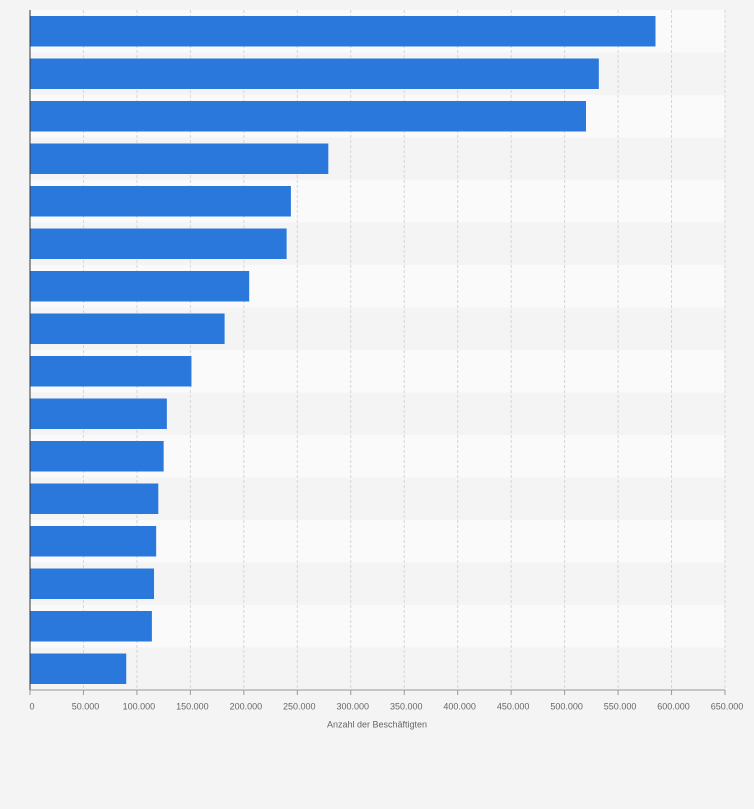 The height and width of the screenshot is (809, 754). I want to click on x-tick-label: 150.000, so click(192, 706).